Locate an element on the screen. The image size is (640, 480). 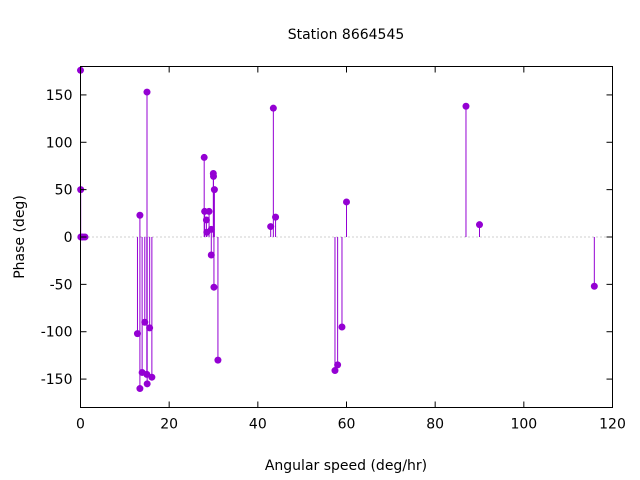
x-tick-label: 60 is located at coordinates (347, 425).